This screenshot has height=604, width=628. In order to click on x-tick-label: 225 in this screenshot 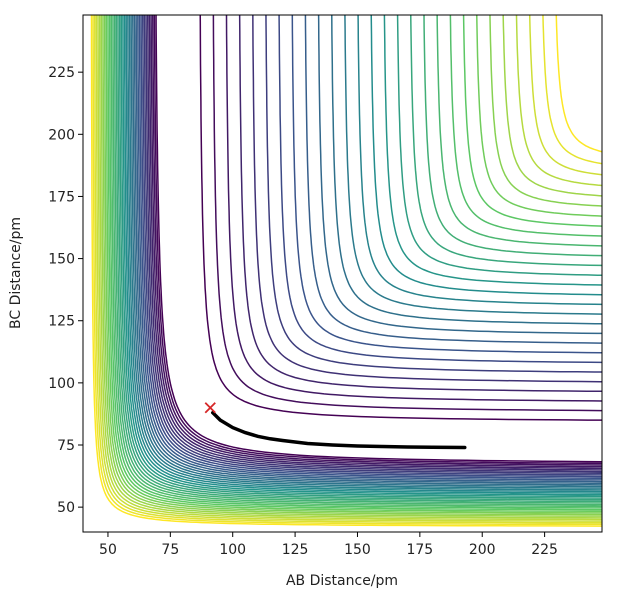, I will do `click(544, 550)`.